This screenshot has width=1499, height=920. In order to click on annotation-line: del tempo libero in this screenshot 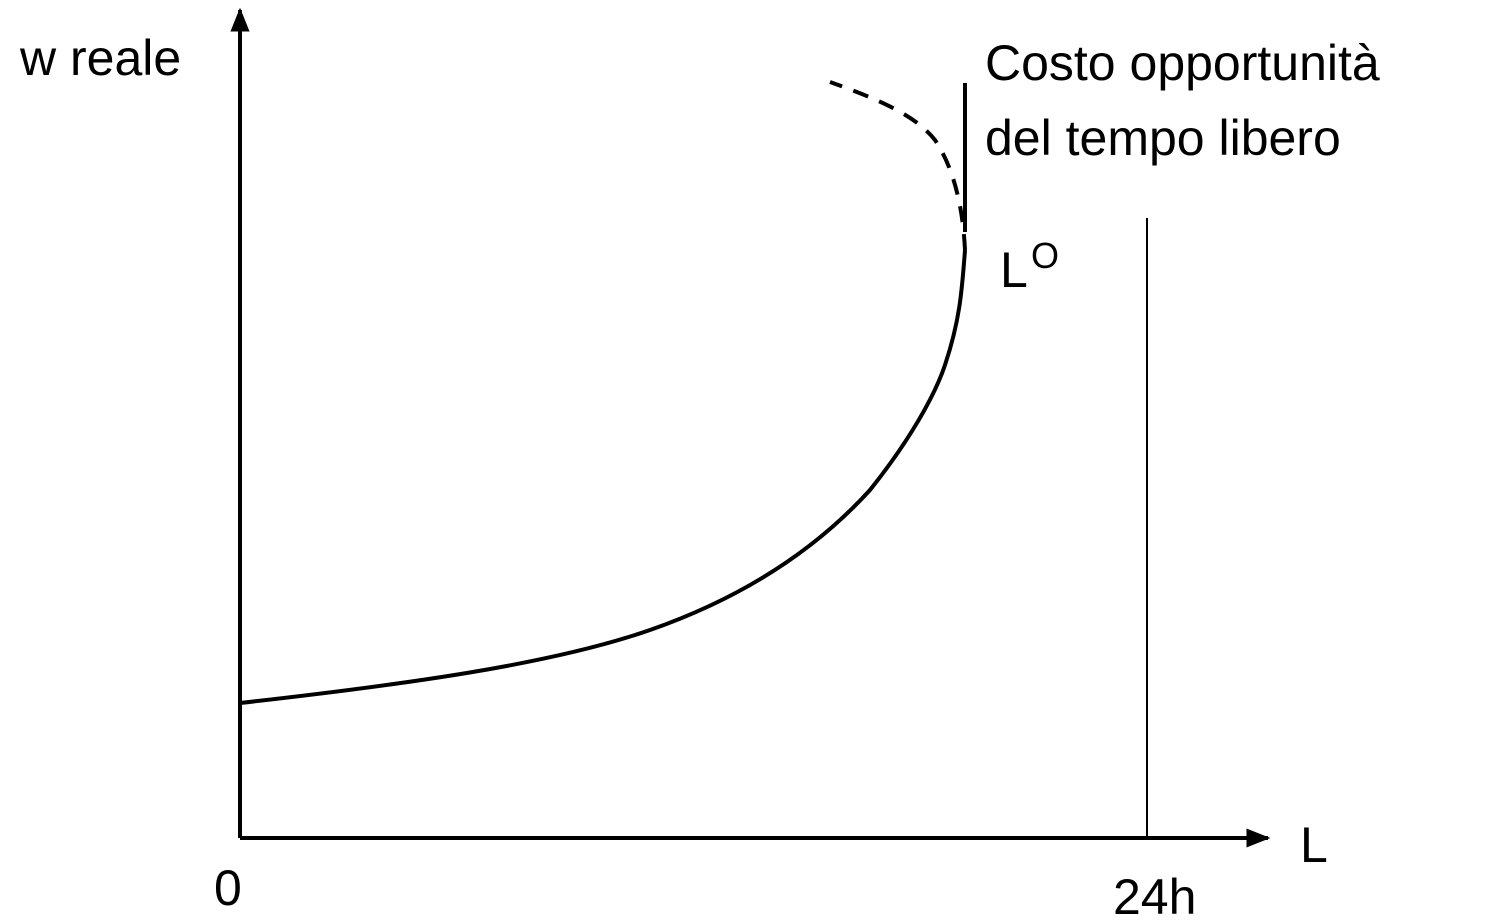, I will do `click(1163, 138)`.